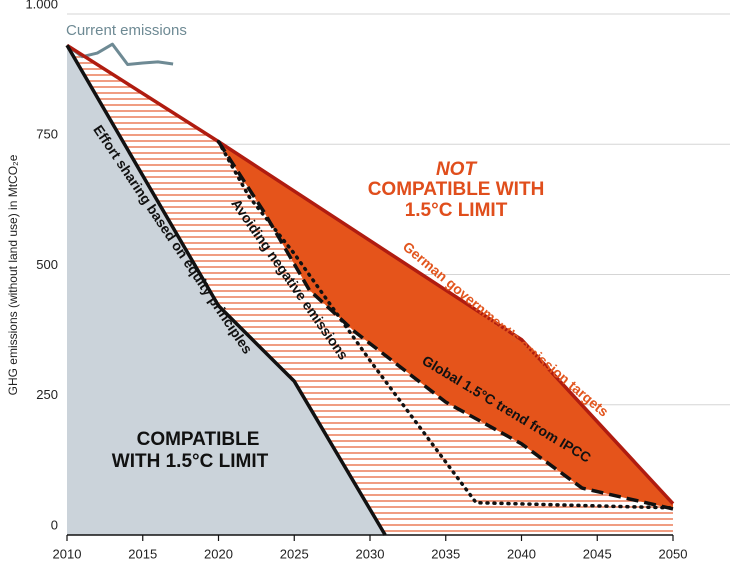  I want to click on y-tick-label: 750, so click(47, 134).